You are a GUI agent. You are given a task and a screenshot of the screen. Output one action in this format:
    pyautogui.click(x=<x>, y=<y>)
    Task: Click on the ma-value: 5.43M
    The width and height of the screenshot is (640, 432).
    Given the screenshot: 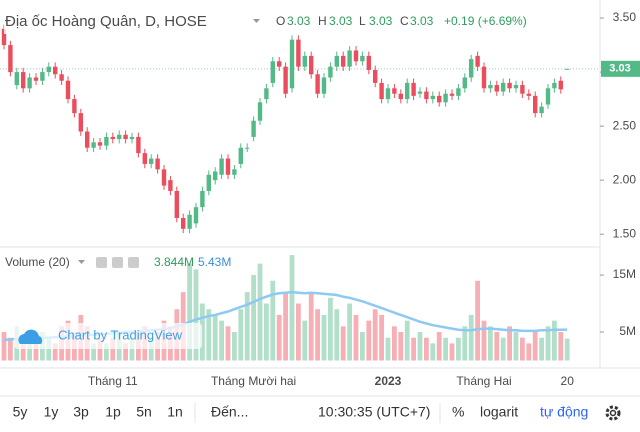 What is the action you would take?
    pyautogui.click(x=214, y=262)
    